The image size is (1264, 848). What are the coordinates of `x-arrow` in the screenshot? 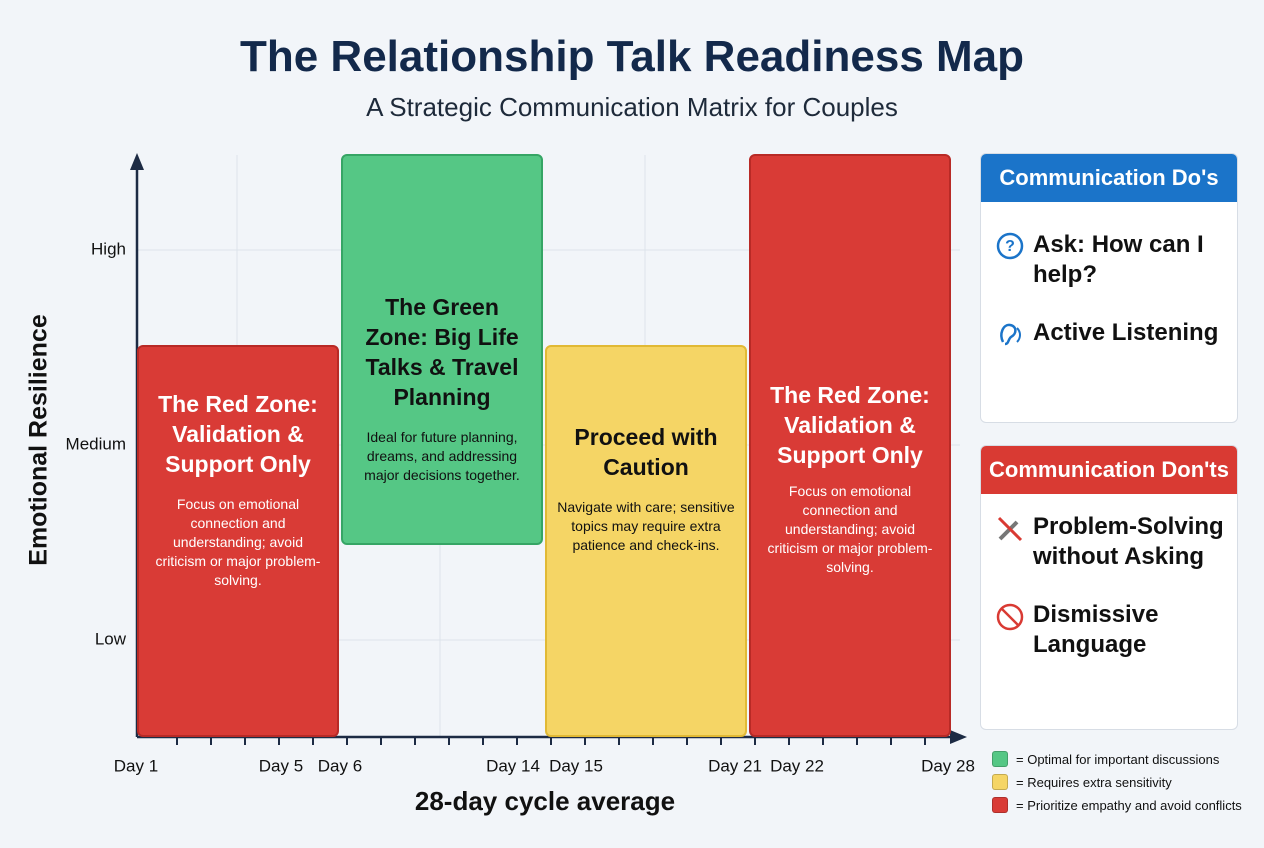 It's located at (958, 737).